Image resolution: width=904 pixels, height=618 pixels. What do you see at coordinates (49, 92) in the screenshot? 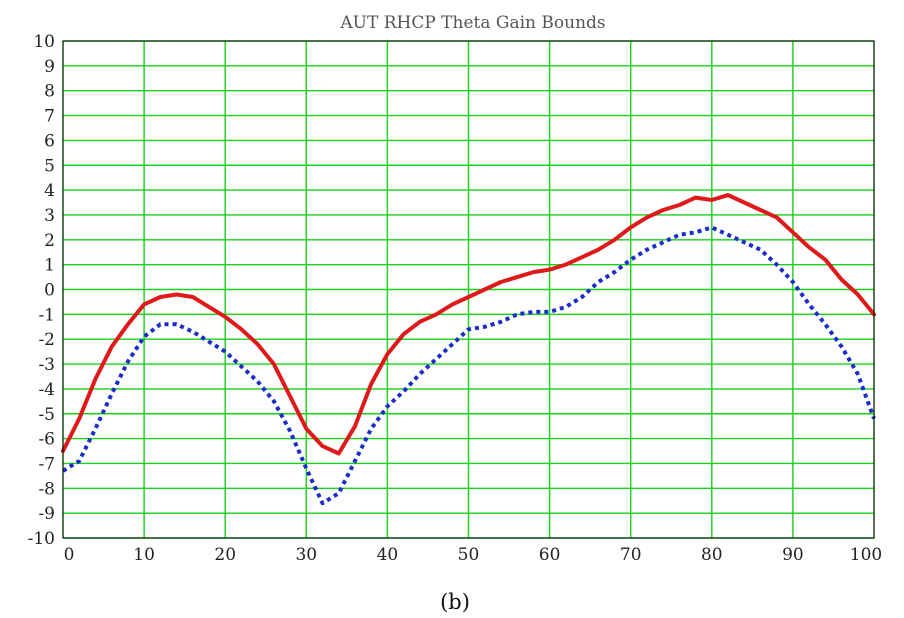
I see `y-tick-label: 8` at bounding box center [49, 92].